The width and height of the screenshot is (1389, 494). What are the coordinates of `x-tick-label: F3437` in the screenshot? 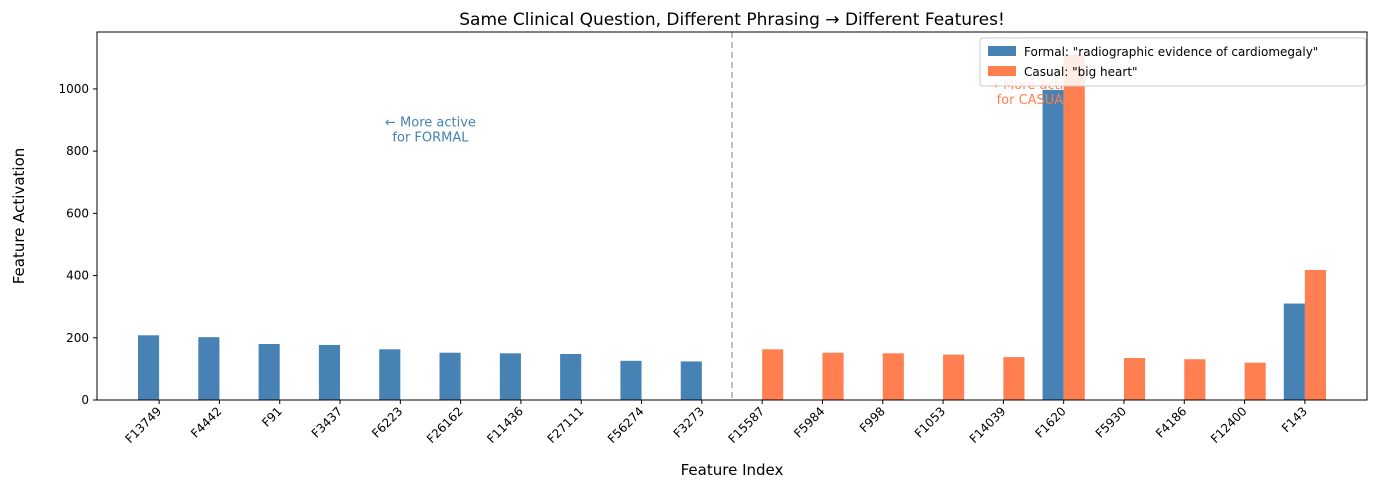 It's located at (327, 422).